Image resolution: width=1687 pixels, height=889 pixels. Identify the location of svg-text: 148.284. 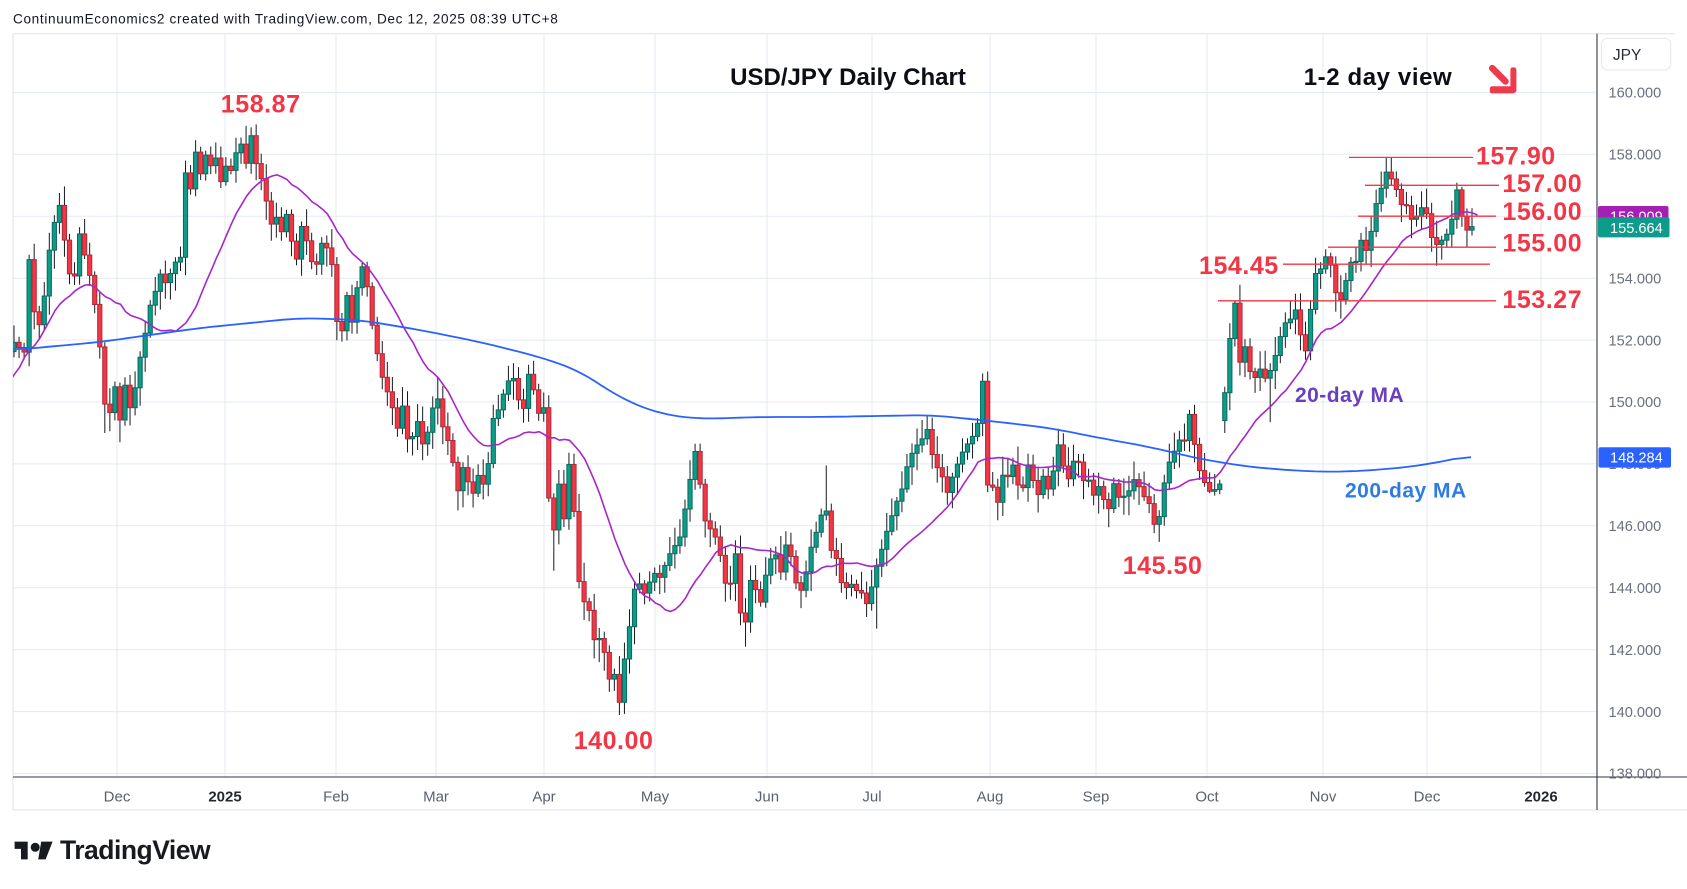
(1636, 458).